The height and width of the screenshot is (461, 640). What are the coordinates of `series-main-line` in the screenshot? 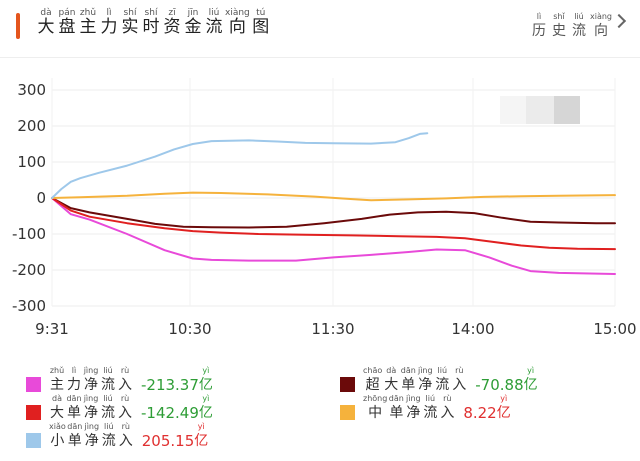 It's located at (333, 236).